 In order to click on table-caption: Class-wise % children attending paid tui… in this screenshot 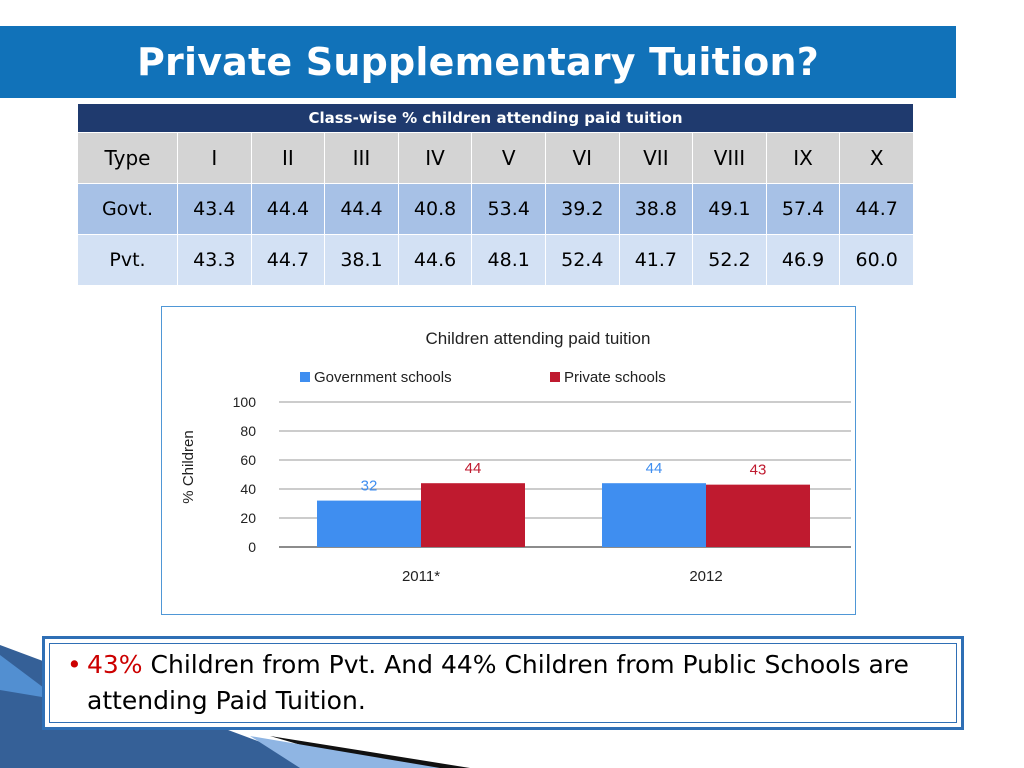, I will do `click(495, 118)`.